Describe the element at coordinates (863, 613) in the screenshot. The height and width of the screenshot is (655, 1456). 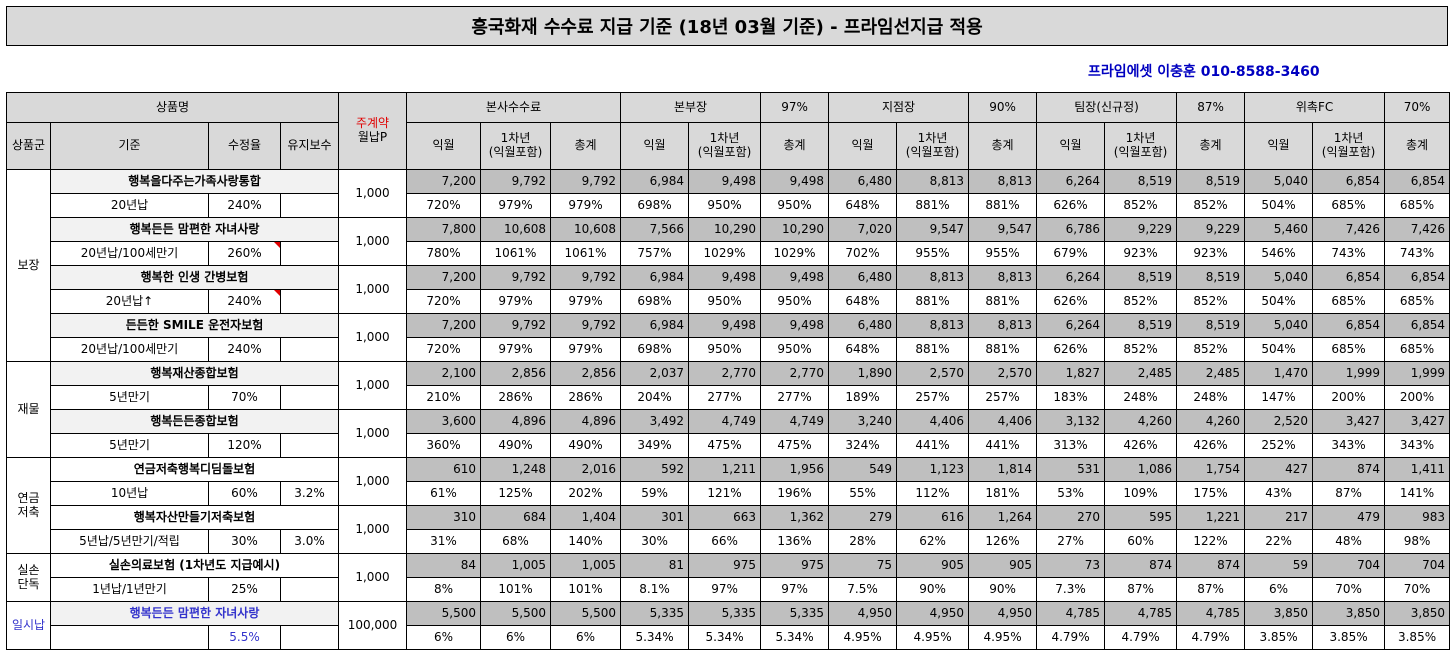
I see `amount-cell: 4,950` at that location.